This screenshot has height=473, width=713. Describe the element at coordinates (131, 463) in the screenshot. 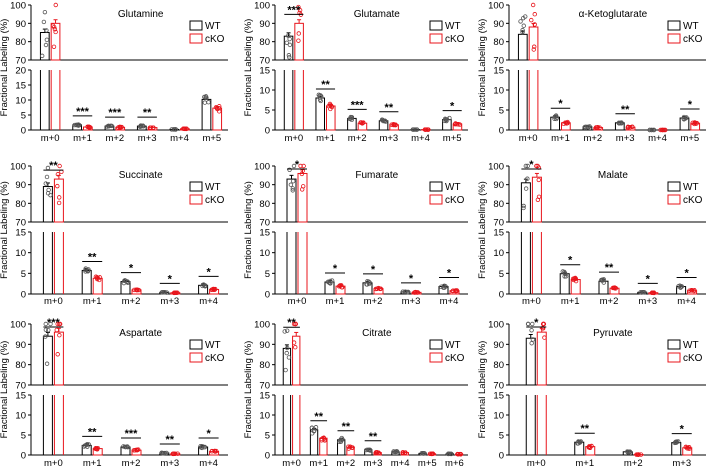

I see `x-tick-label: m+2` at that location.